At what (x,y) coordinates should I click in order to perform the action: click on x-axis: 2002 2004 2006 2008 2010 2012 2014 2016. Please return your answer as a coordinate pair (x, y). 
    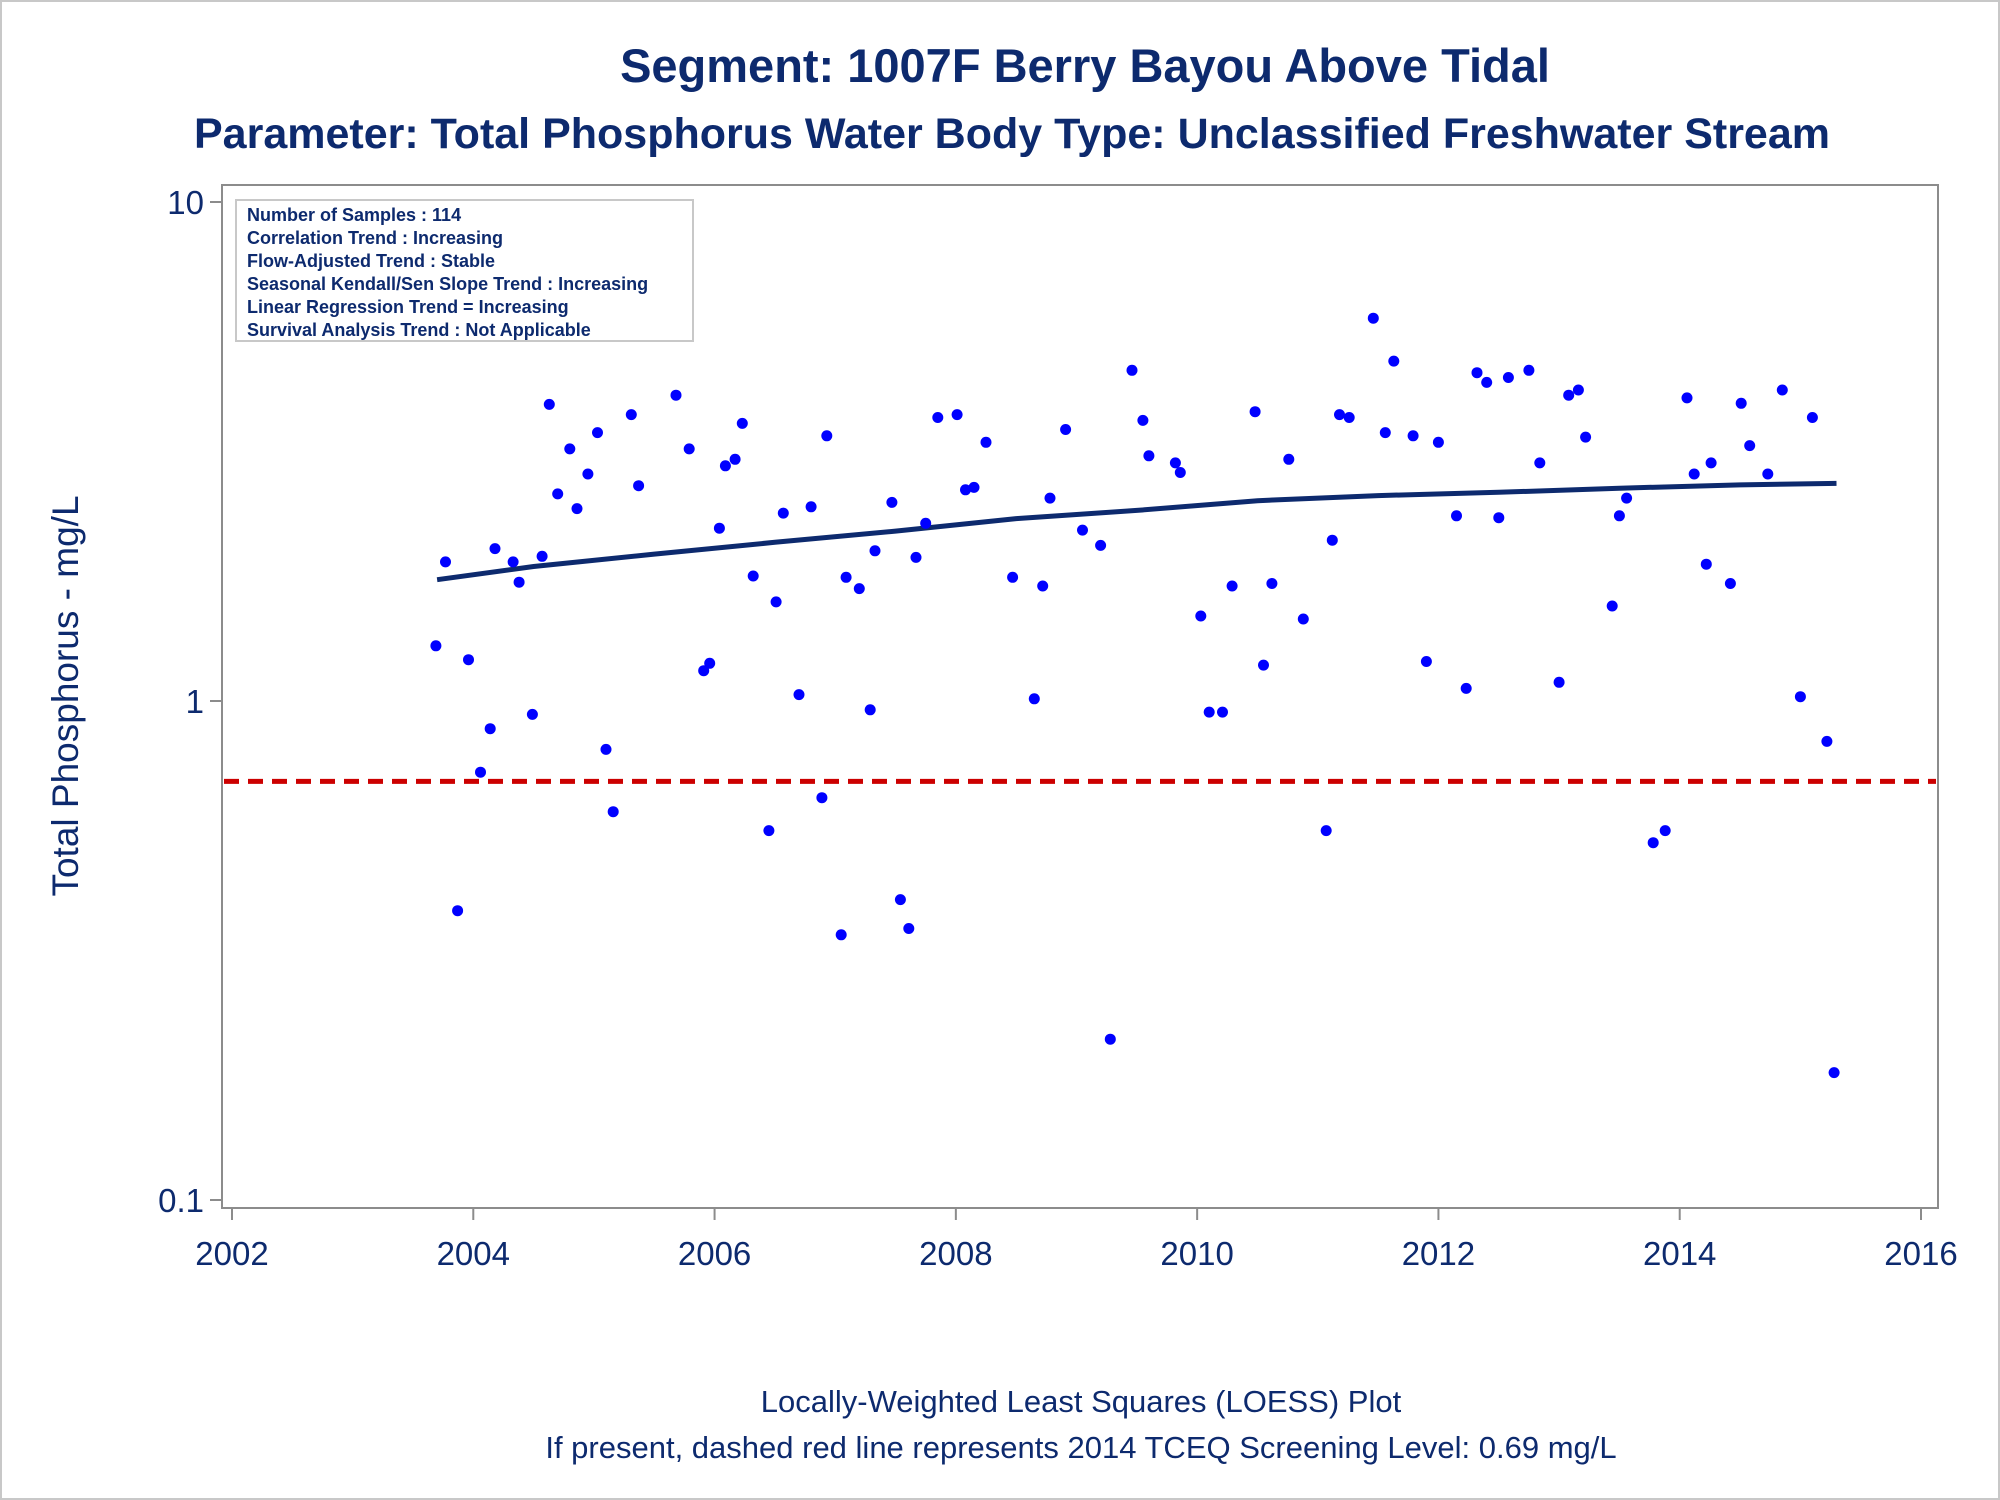
    Looking at the image, I should click on (1076, 1240).